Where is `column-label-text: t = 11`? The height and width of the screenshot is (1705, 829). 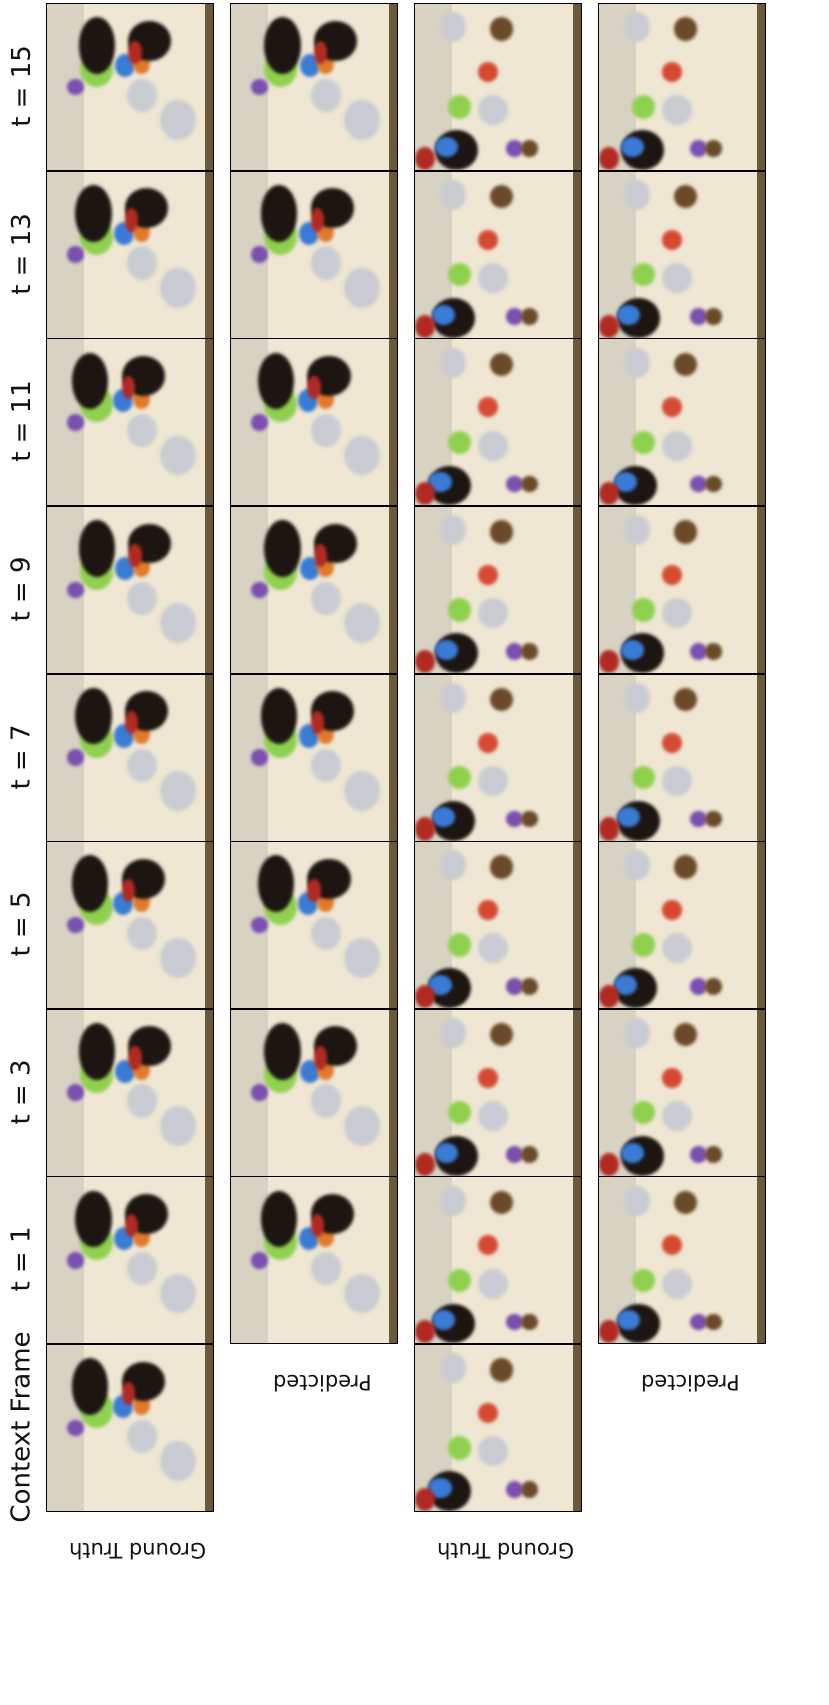
column-label-text: t = 11 is located at coordinates (22, 421).